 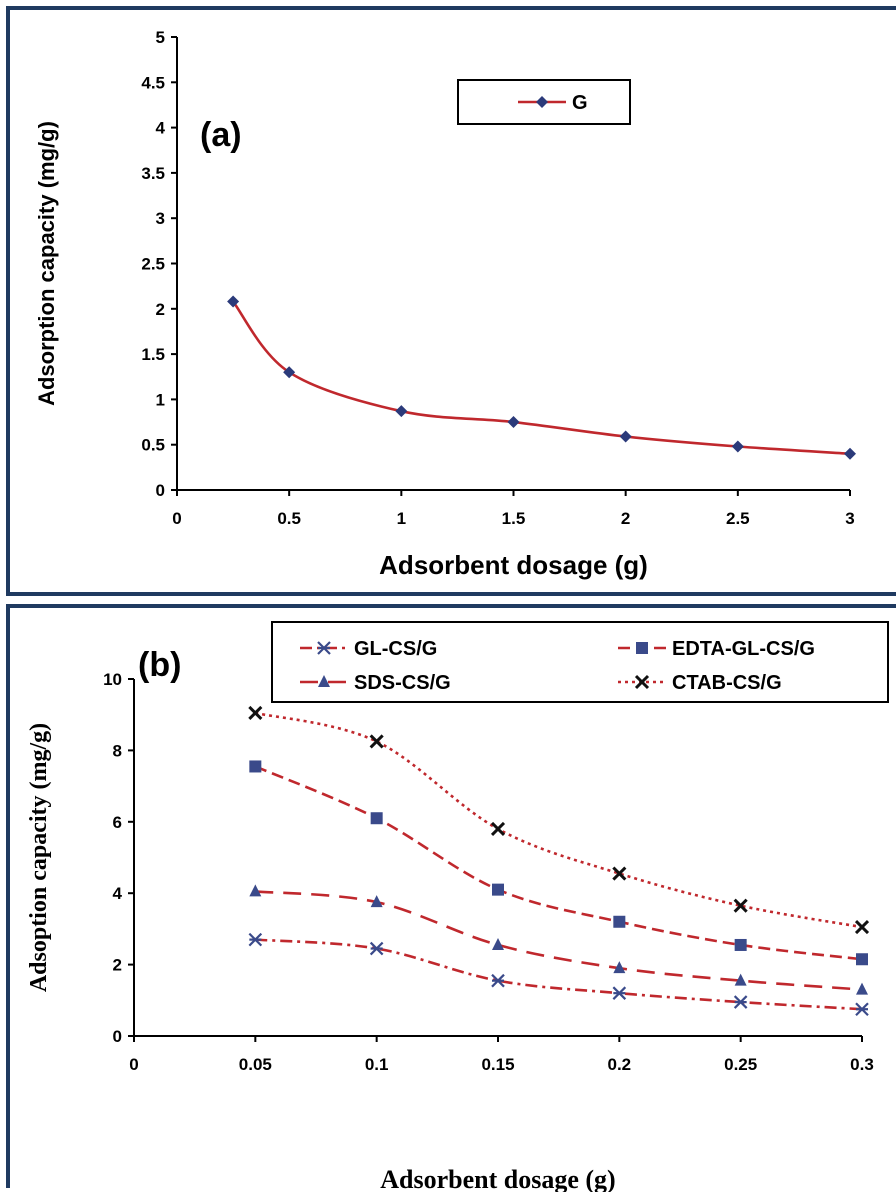 What do you see at coordinates (160, 399) in the screenshot?
I see `y-tick-label: 1` at bounding box center [160, 399].